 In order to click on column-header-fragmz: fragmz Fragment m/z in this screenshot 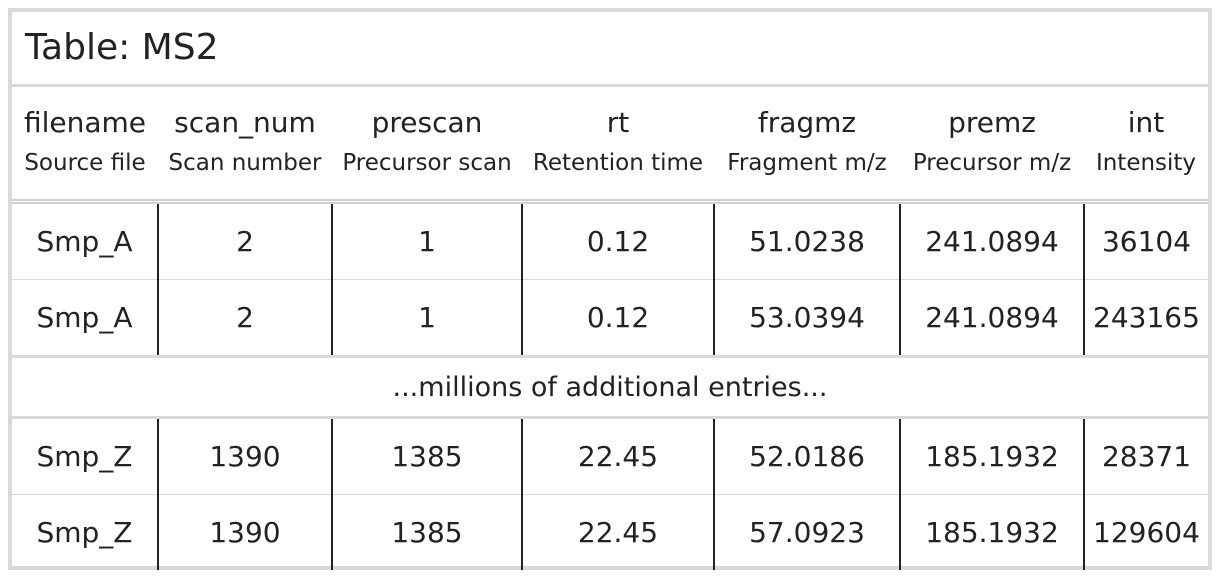, I will do `click(807, 144)`.